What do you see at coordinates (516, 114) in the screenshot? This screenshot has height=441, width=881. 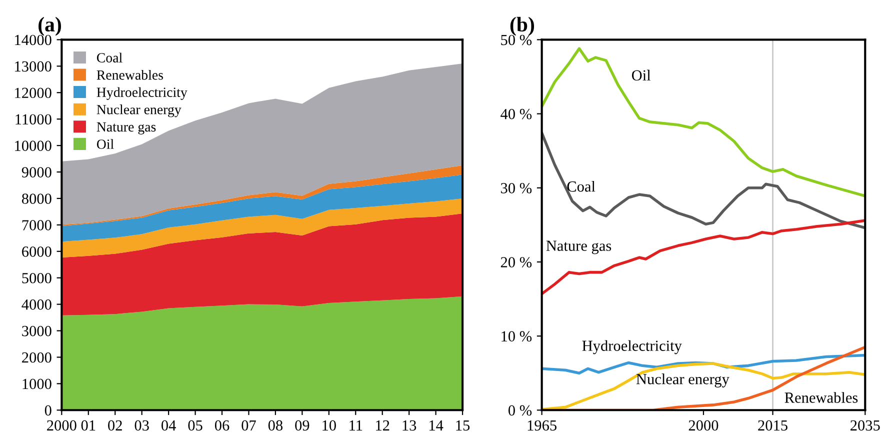 I see `y-tick-label: 40 %` at bounding box center [516, 114].